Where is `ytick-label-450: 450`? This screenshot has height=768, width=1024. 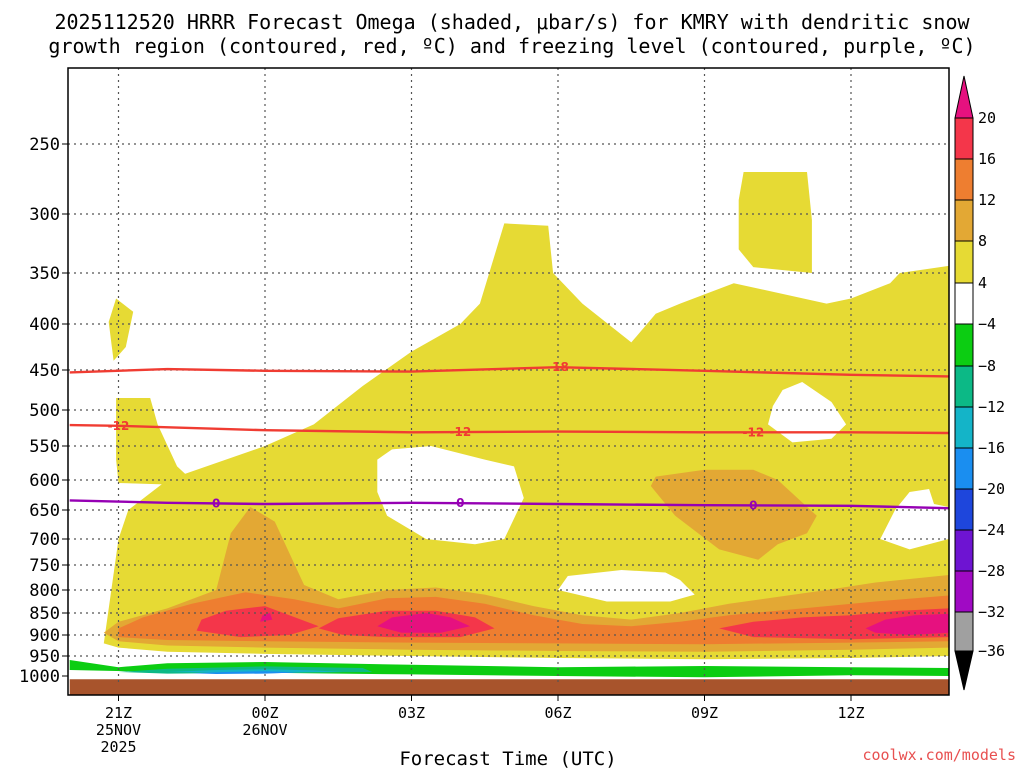 ytick-label-450: 450 is located at coordinates (44, 371).